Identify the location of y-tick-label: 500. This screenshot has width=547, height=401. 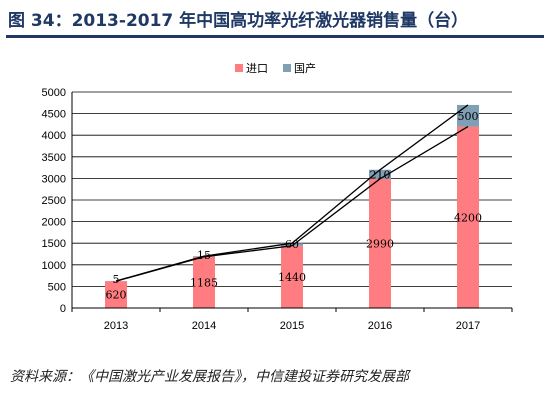
(57, 287).